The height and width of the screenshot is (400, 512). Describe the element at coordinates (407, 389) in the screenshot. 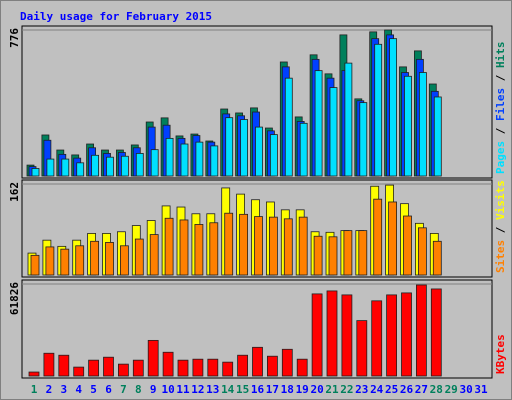

I see `x-tick-label: 26` at that location.